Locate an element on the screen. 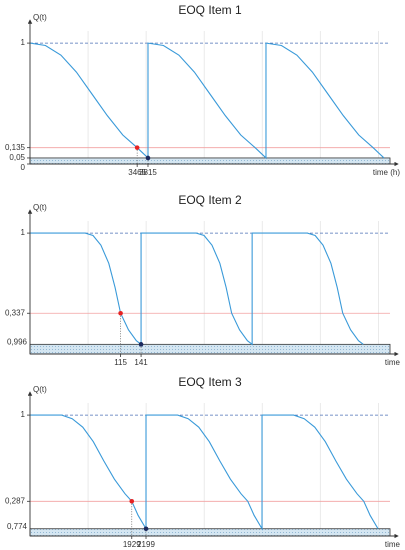 This screenshot has height=550, width=405. y-tick-label: 0,05 is located at coordinates (17, 157).